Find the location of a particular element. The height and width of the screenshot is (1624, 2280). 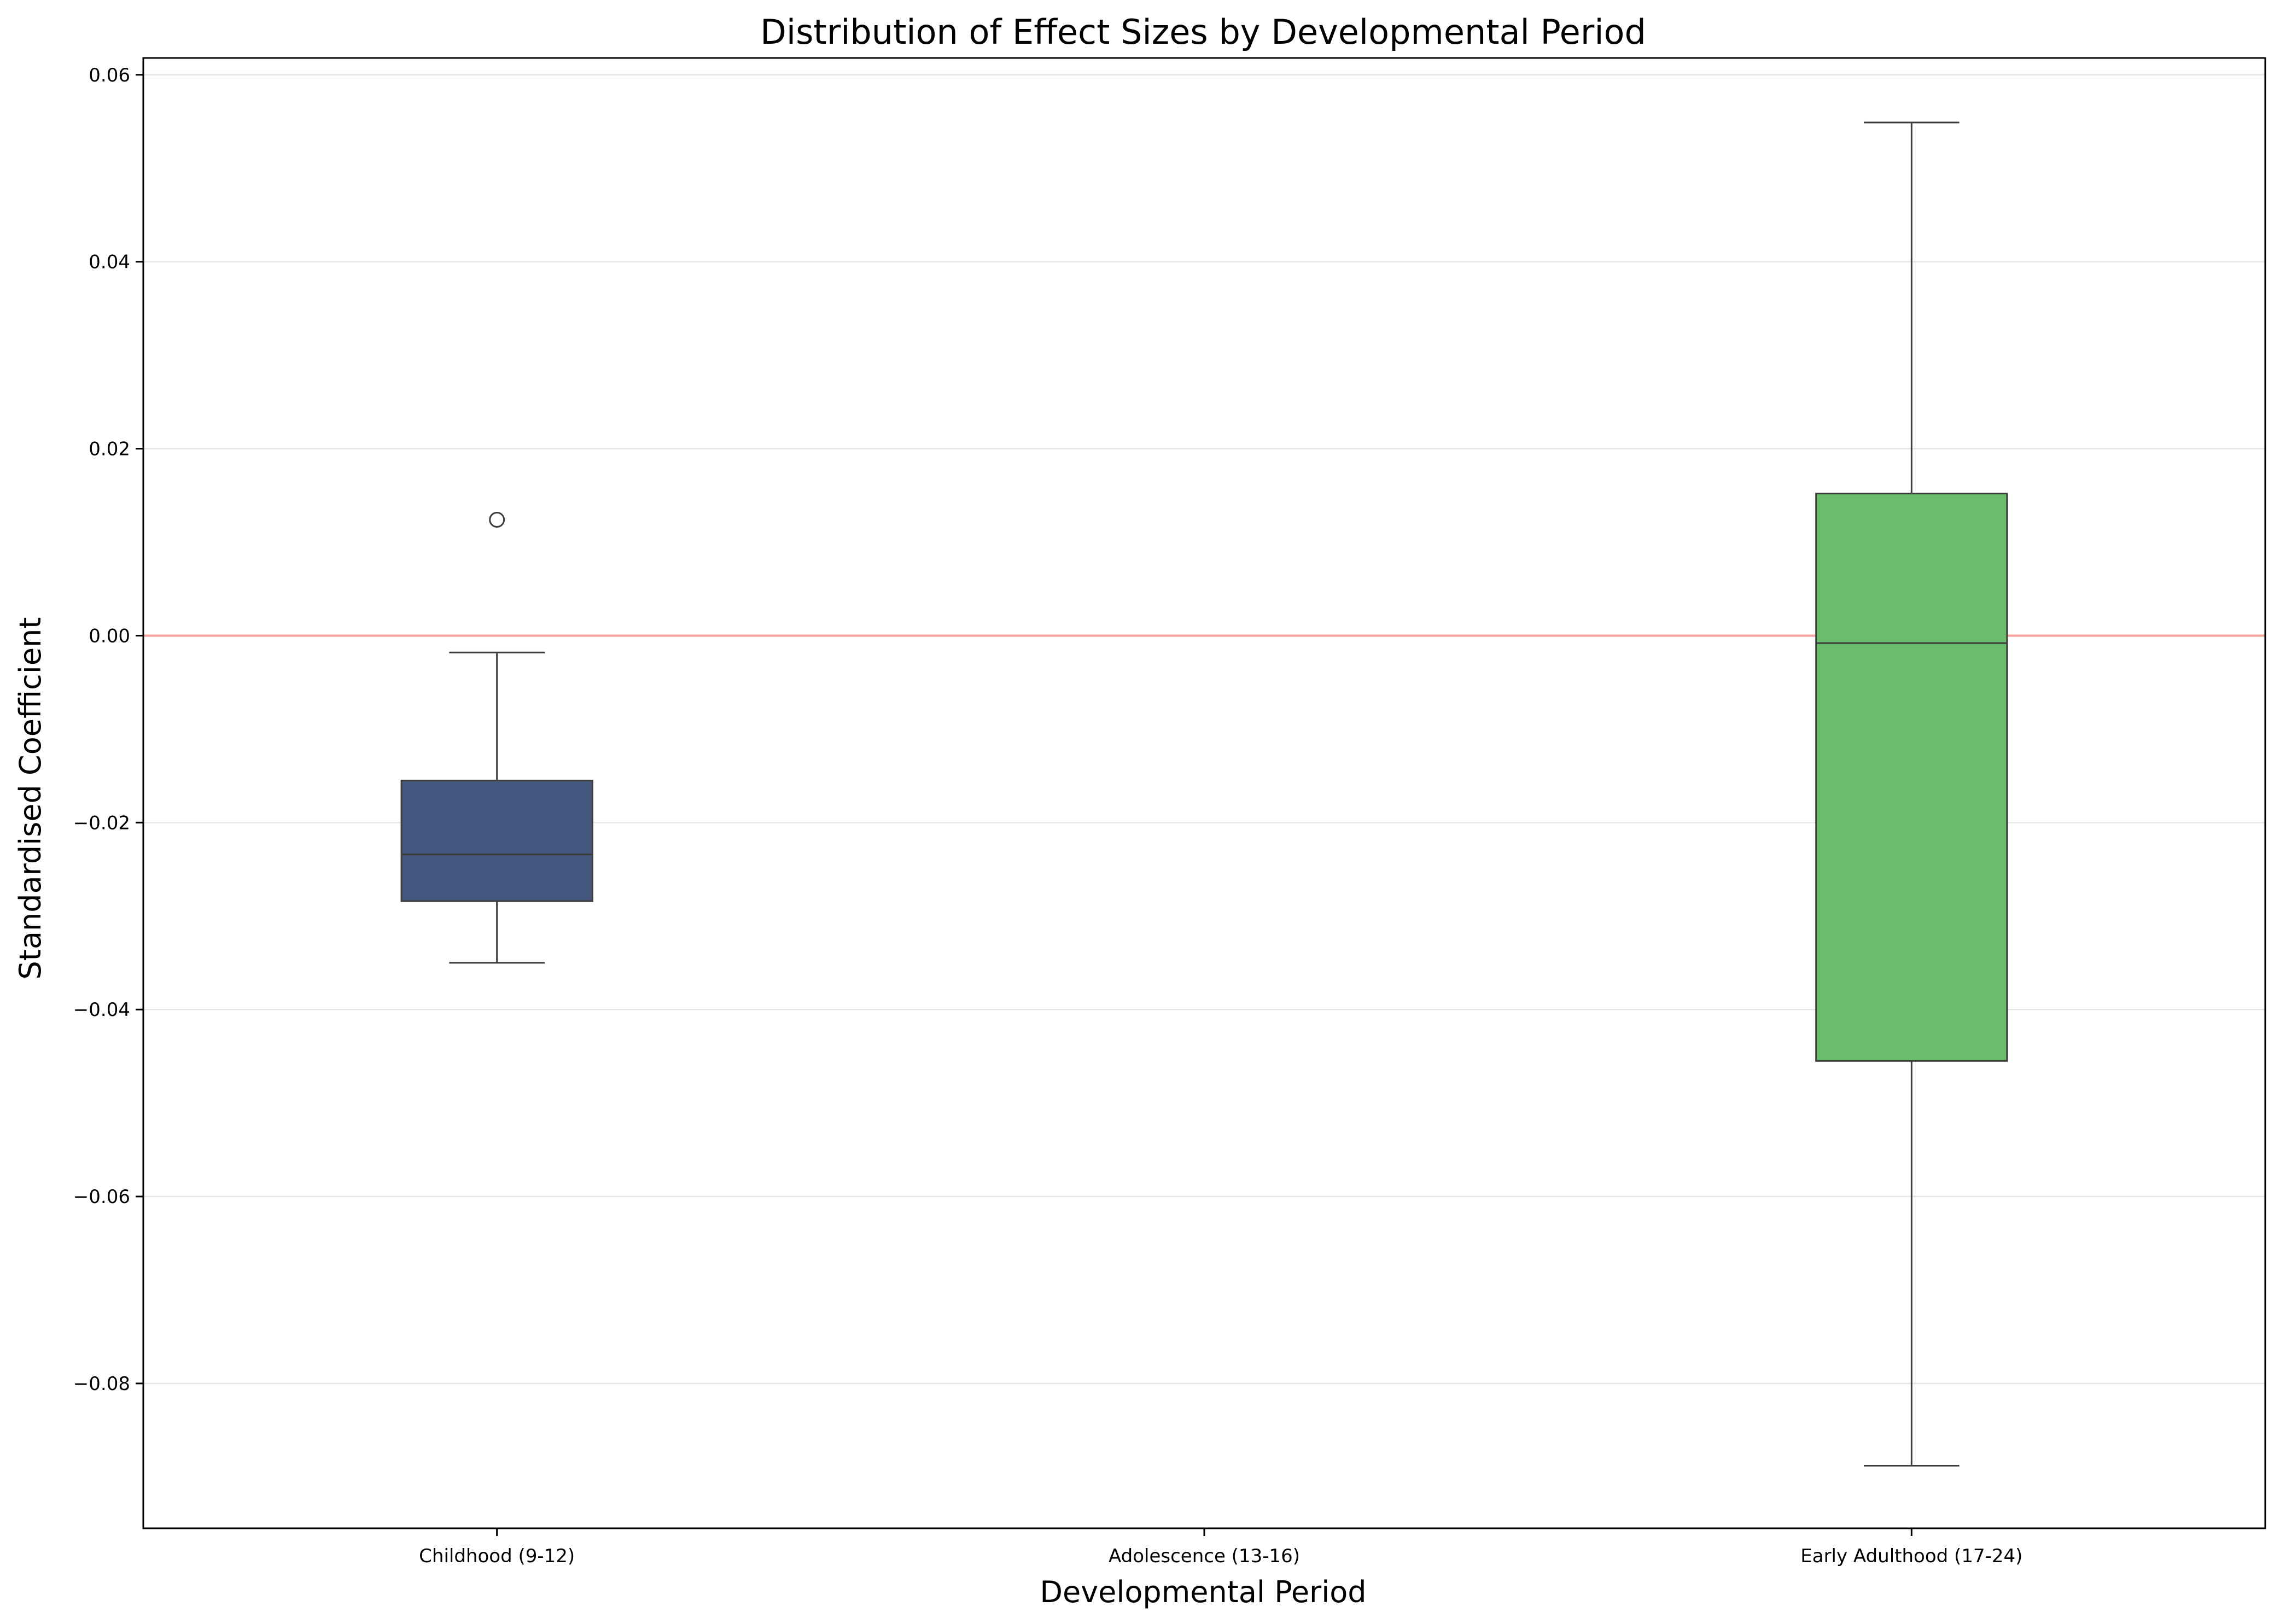

y-axis-title: Standardised Coefficient is located at coordinates (30, 798).